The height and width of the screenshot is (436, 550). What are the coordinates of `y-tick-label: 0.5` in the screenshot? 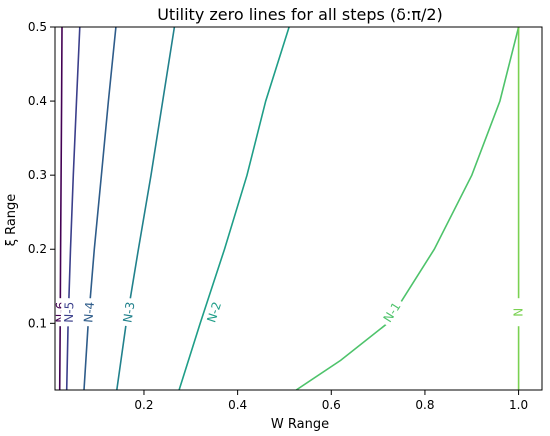 It's located at (37, 27).